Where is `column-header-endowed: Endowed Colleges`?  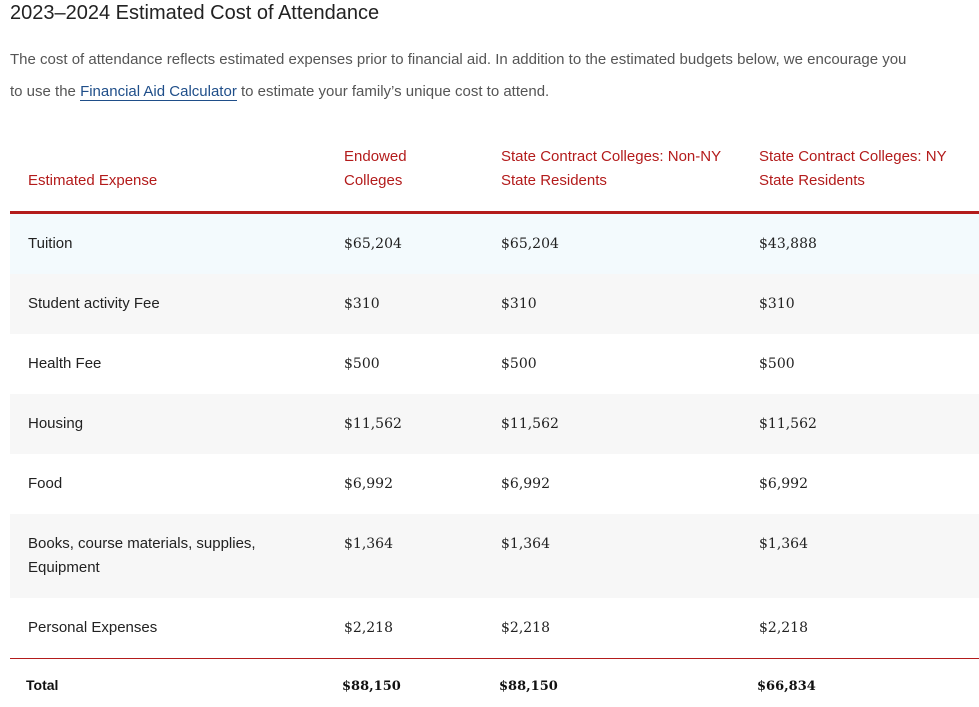 column-header-endowed: Endowed Colleges is located at coordinates (404, 172).